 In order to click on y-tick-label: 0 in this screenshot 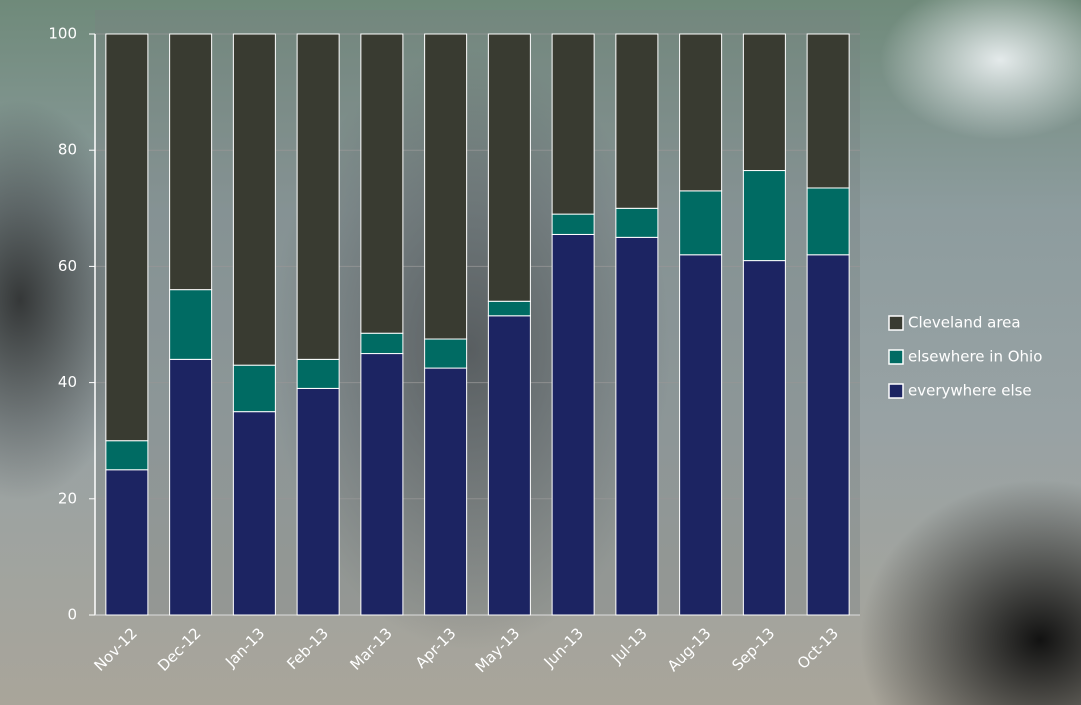, I will do `click(72, 615)`.